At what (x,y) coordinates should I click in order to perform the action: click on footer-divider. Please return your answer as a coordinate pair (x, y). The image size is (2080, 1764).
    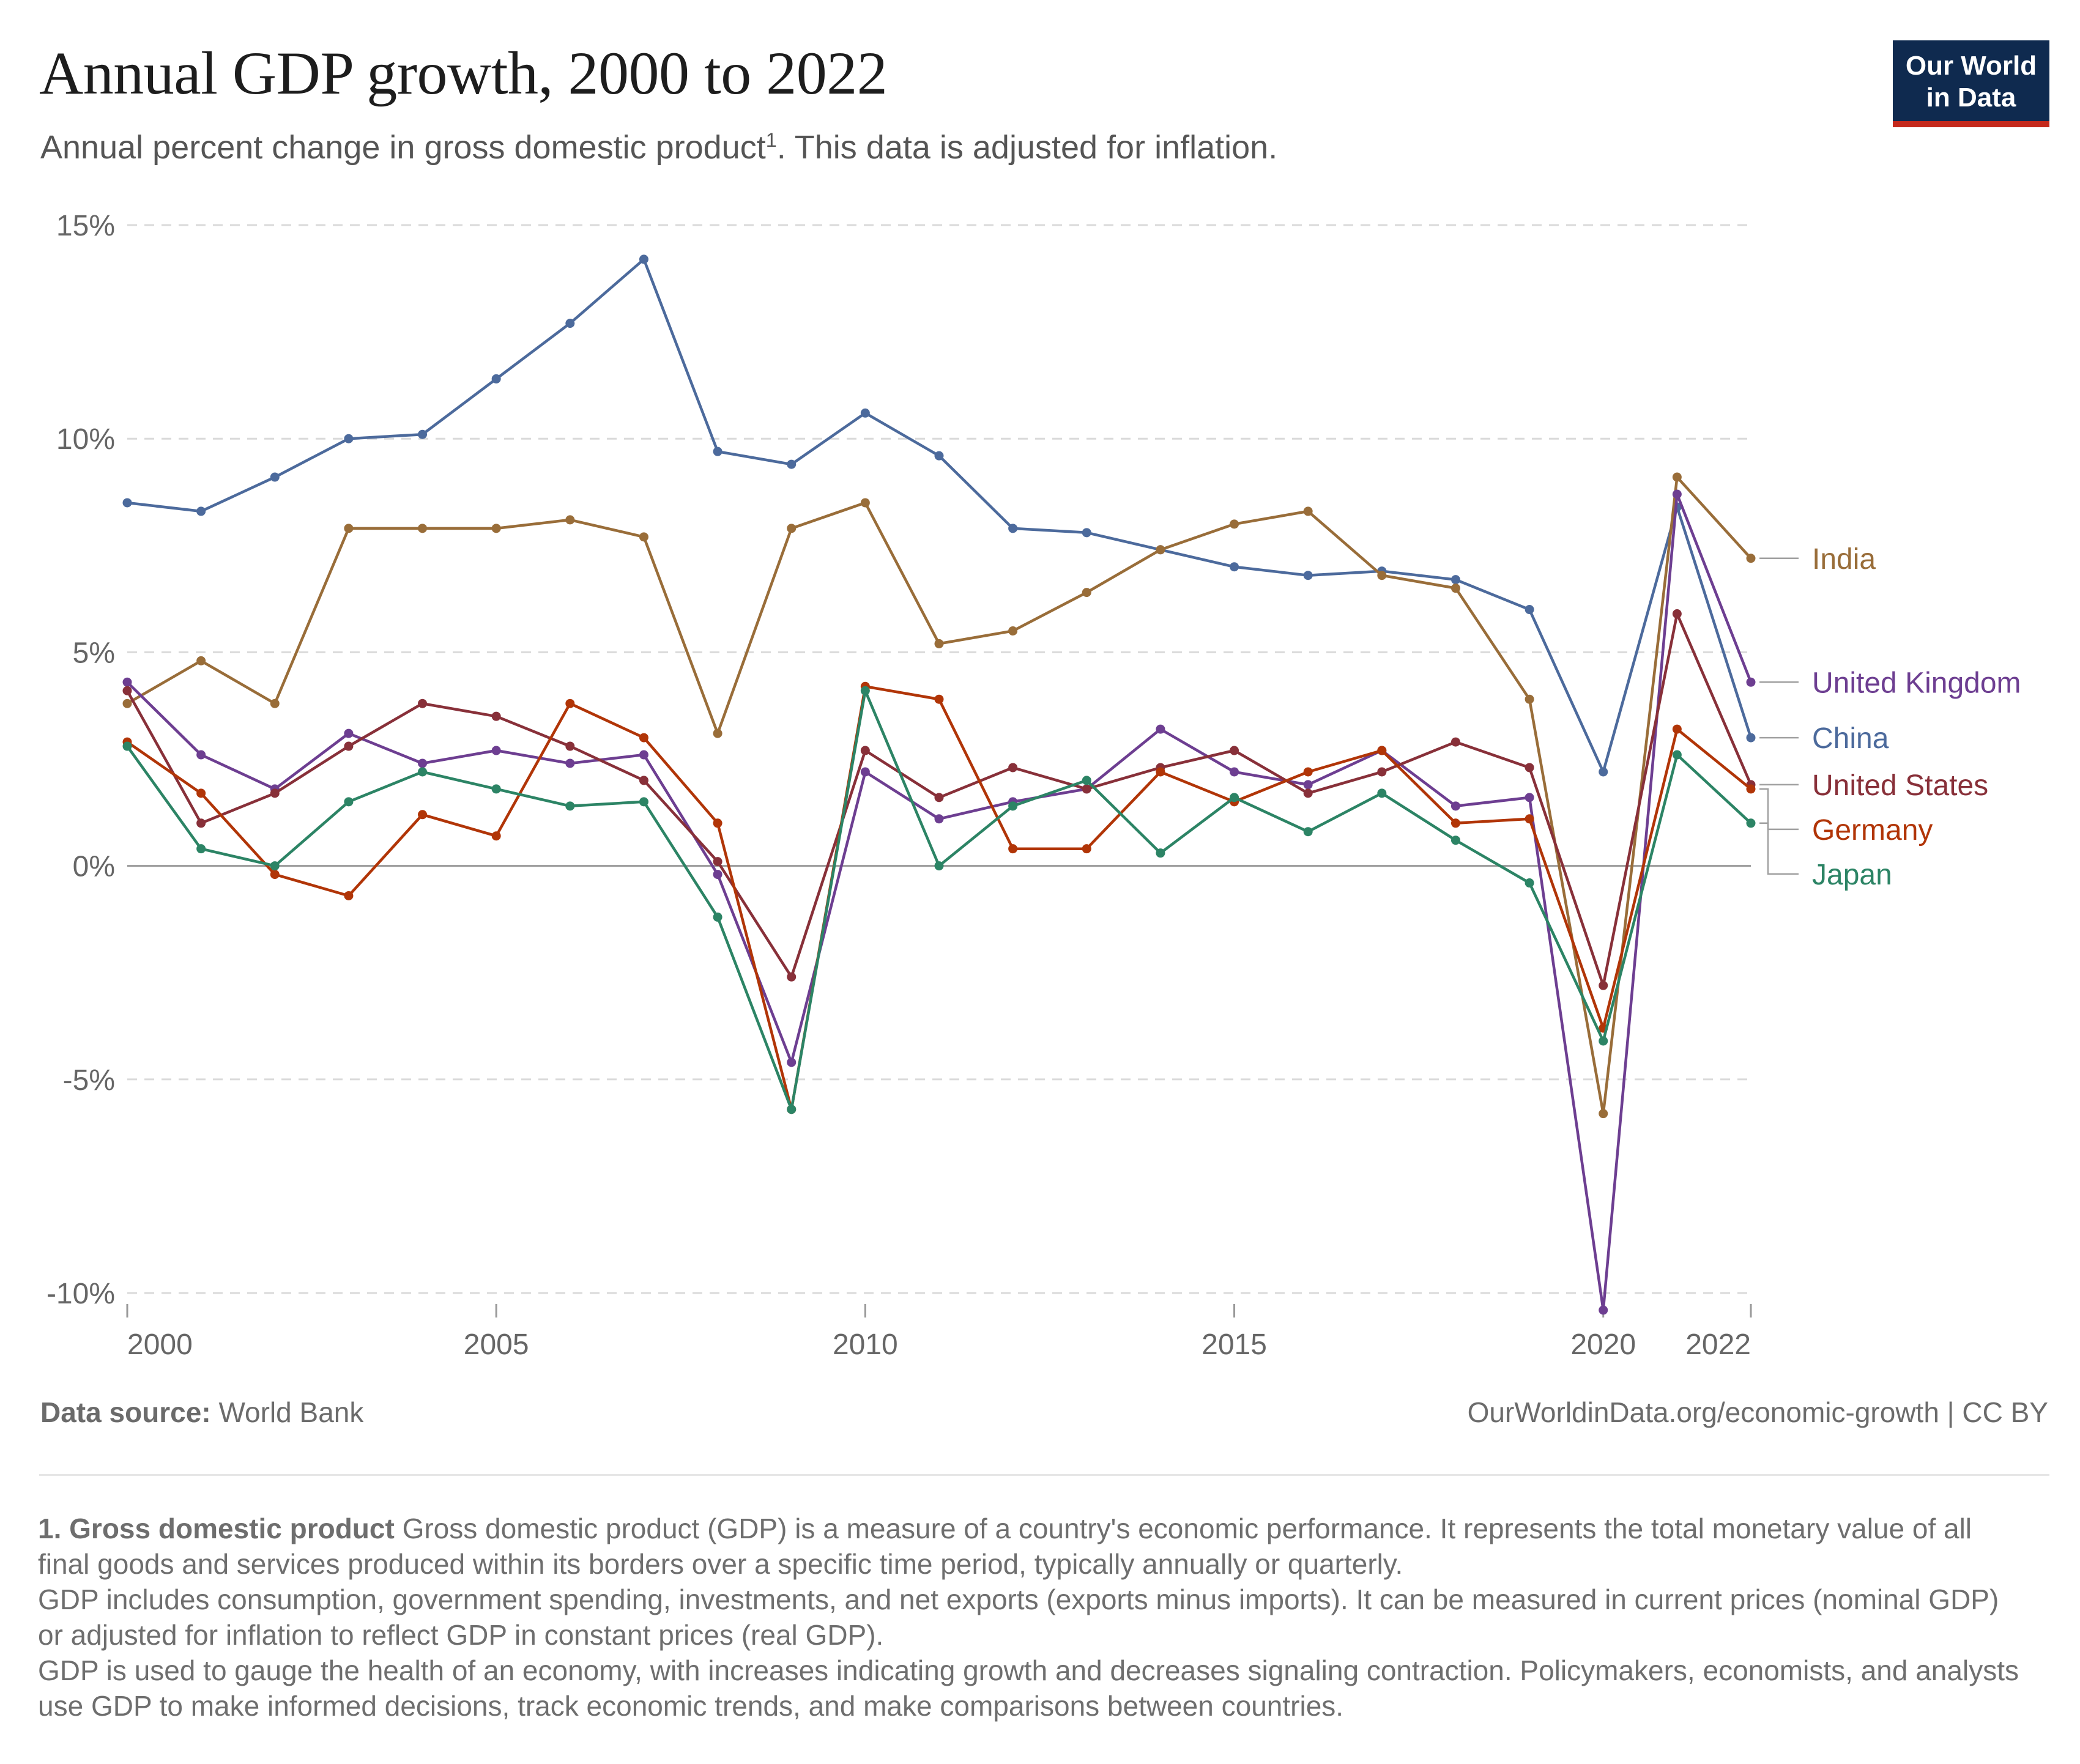
    Looking at the image, I should click on (1044, 1475).